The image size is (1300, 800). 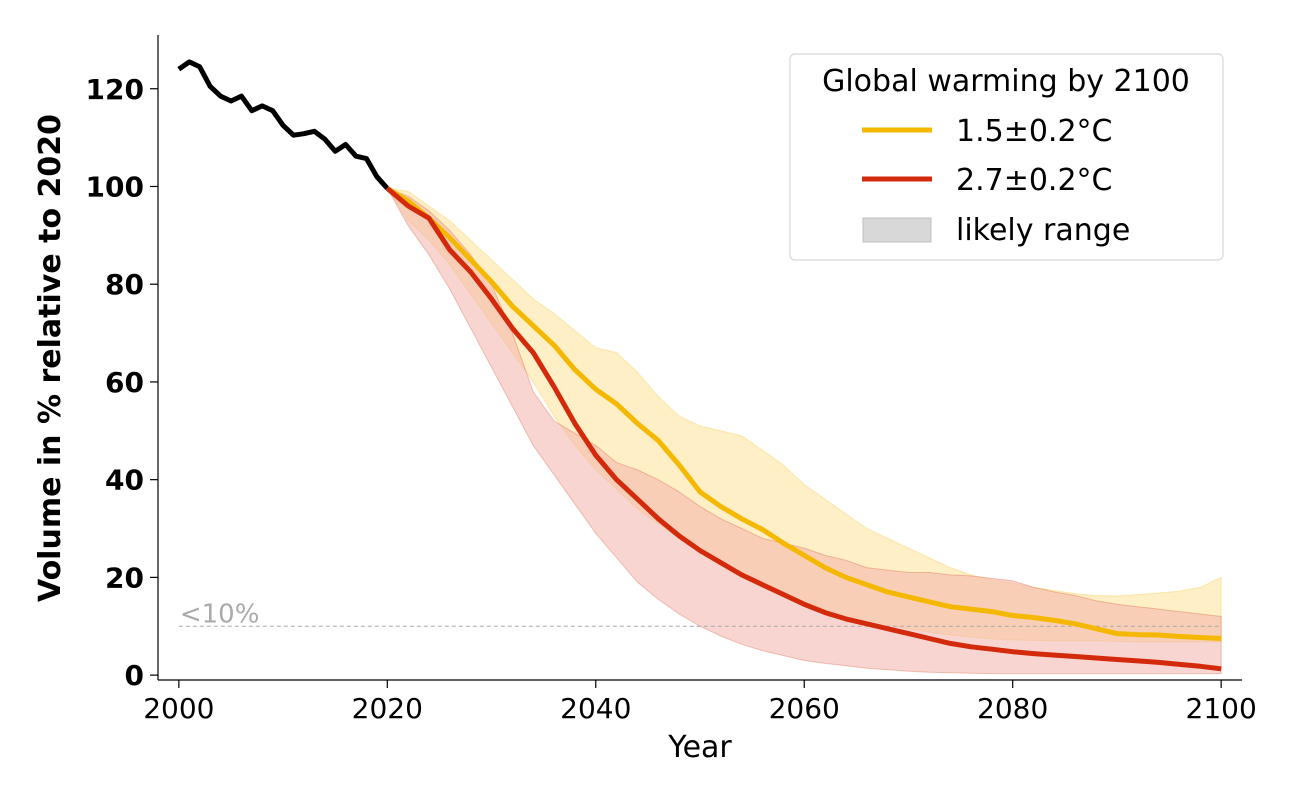 What do you see at coordinates (1012, 708) in the screenshot?
I see `x-tick-label: 2080` at bounding box center [1012, 708].